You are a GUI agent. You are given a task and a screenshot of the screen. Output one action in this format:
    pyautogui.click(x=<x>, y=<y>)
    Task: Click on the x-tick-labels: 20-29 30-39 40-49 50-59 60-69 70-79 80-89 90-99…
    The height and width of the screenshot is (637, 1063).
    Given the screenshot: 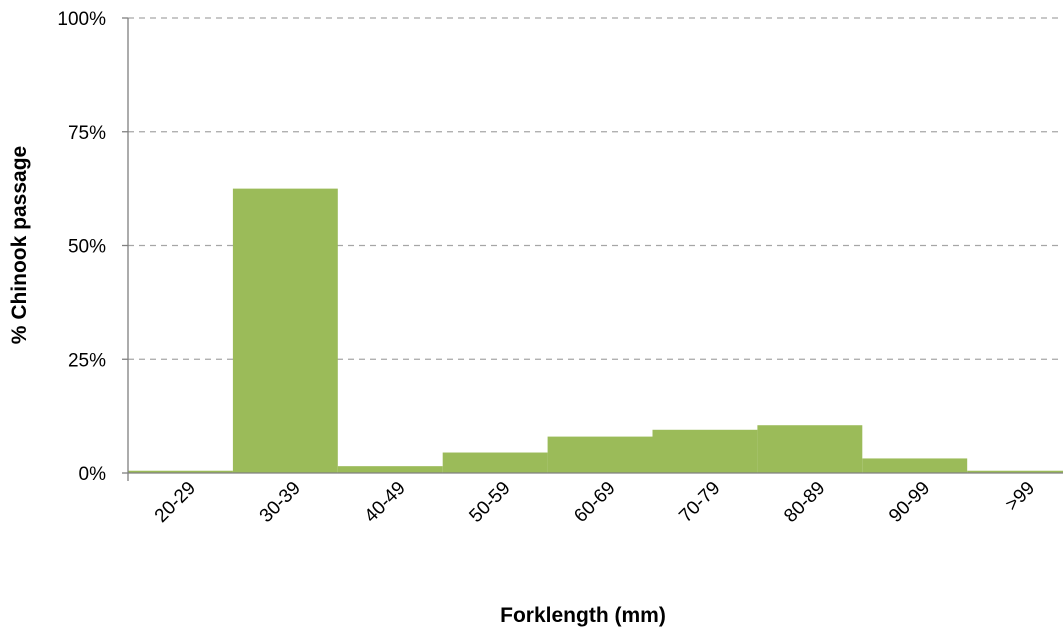 What is the action you would take?
    pyautogui.click(x=595, y=502)
    